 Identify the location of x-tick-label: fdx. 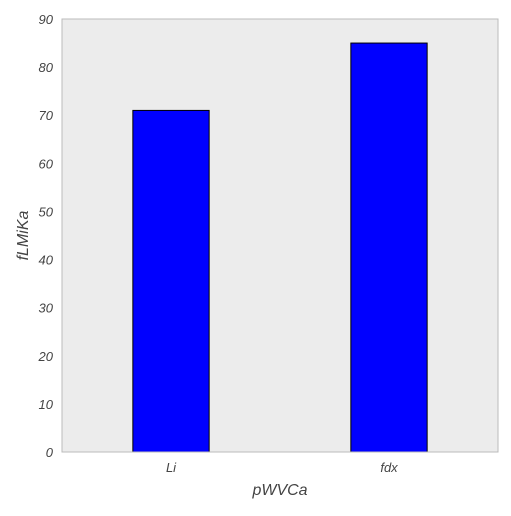
(389, 467).